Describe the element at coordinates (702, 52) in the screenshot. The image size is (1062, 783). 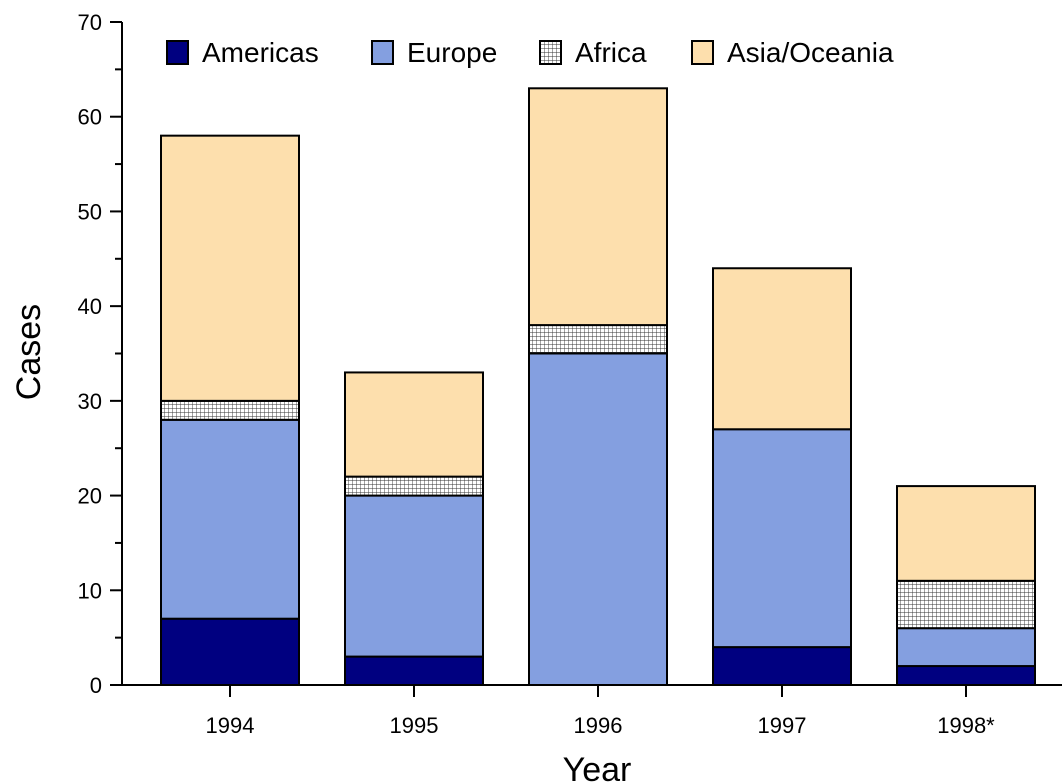
I see `legend-swatch-asia-oceania` at that location.